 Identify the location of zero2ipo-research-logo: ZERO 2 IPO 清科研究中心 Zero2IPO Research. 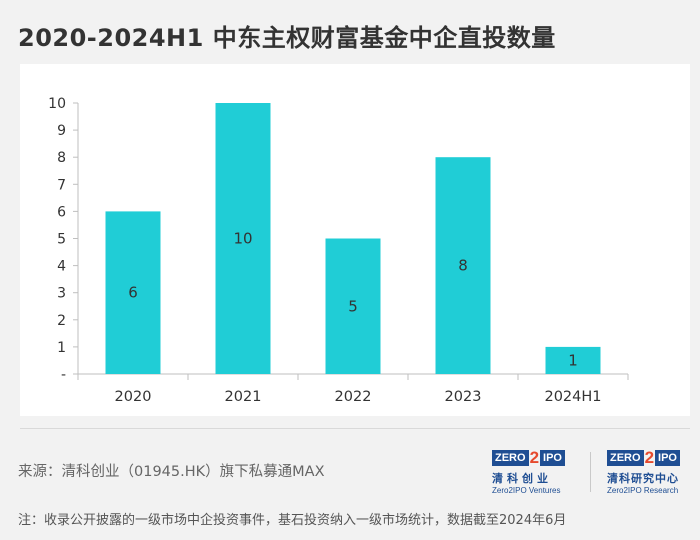
(643, 472).